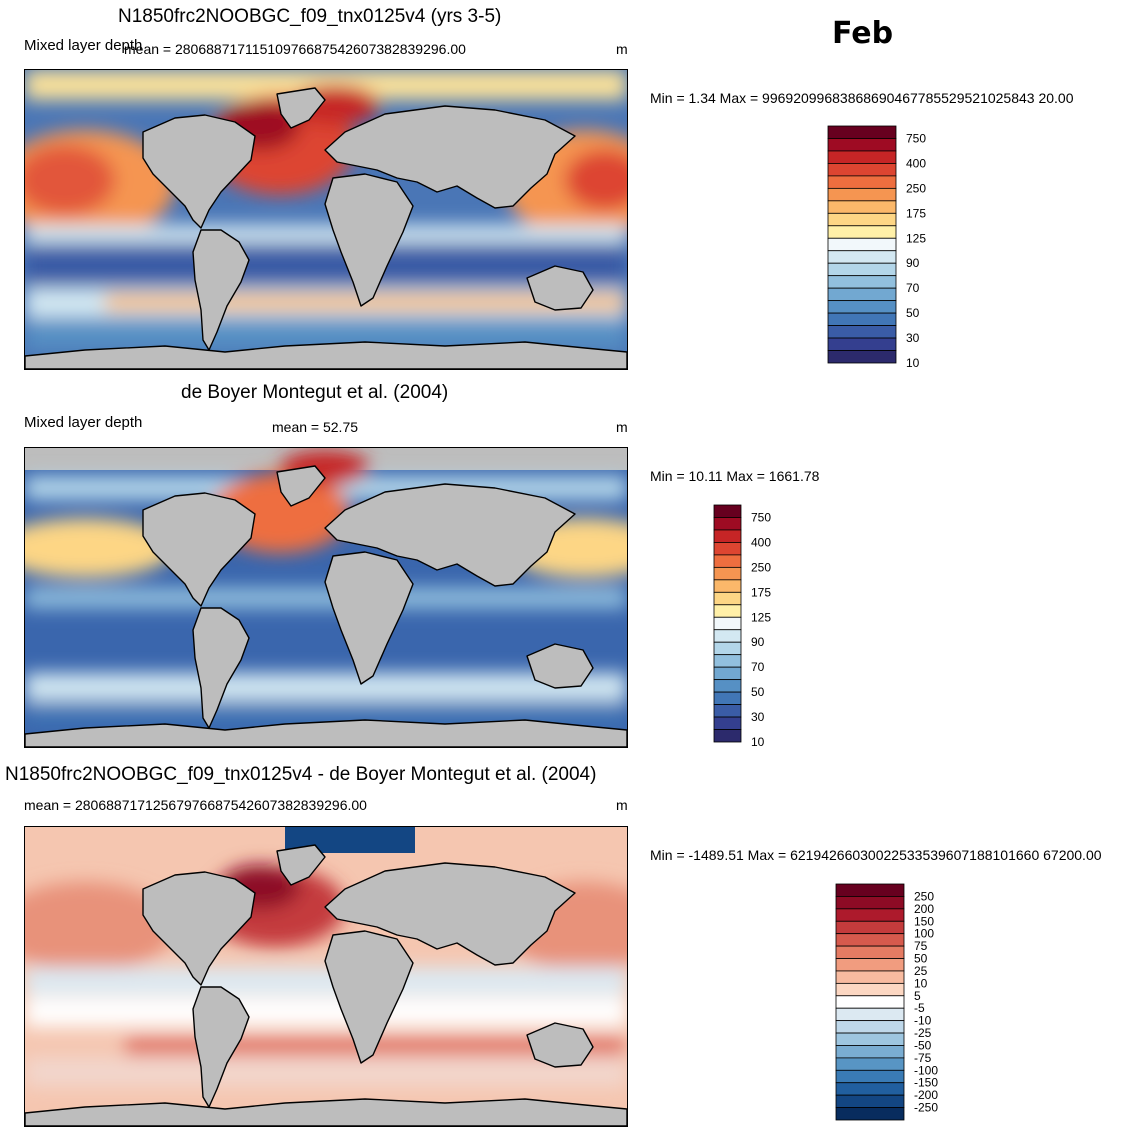 The image size is (1132, 1133). Describe the element at coordinates (923, 1045) in the screenshot. I see `colorbar-tick-label: -50` at that location.